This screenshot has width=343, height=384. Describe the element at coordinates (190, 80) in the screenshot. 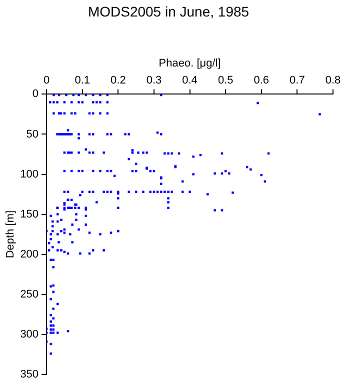

I see `x-tick-label: 0.4` at that location.